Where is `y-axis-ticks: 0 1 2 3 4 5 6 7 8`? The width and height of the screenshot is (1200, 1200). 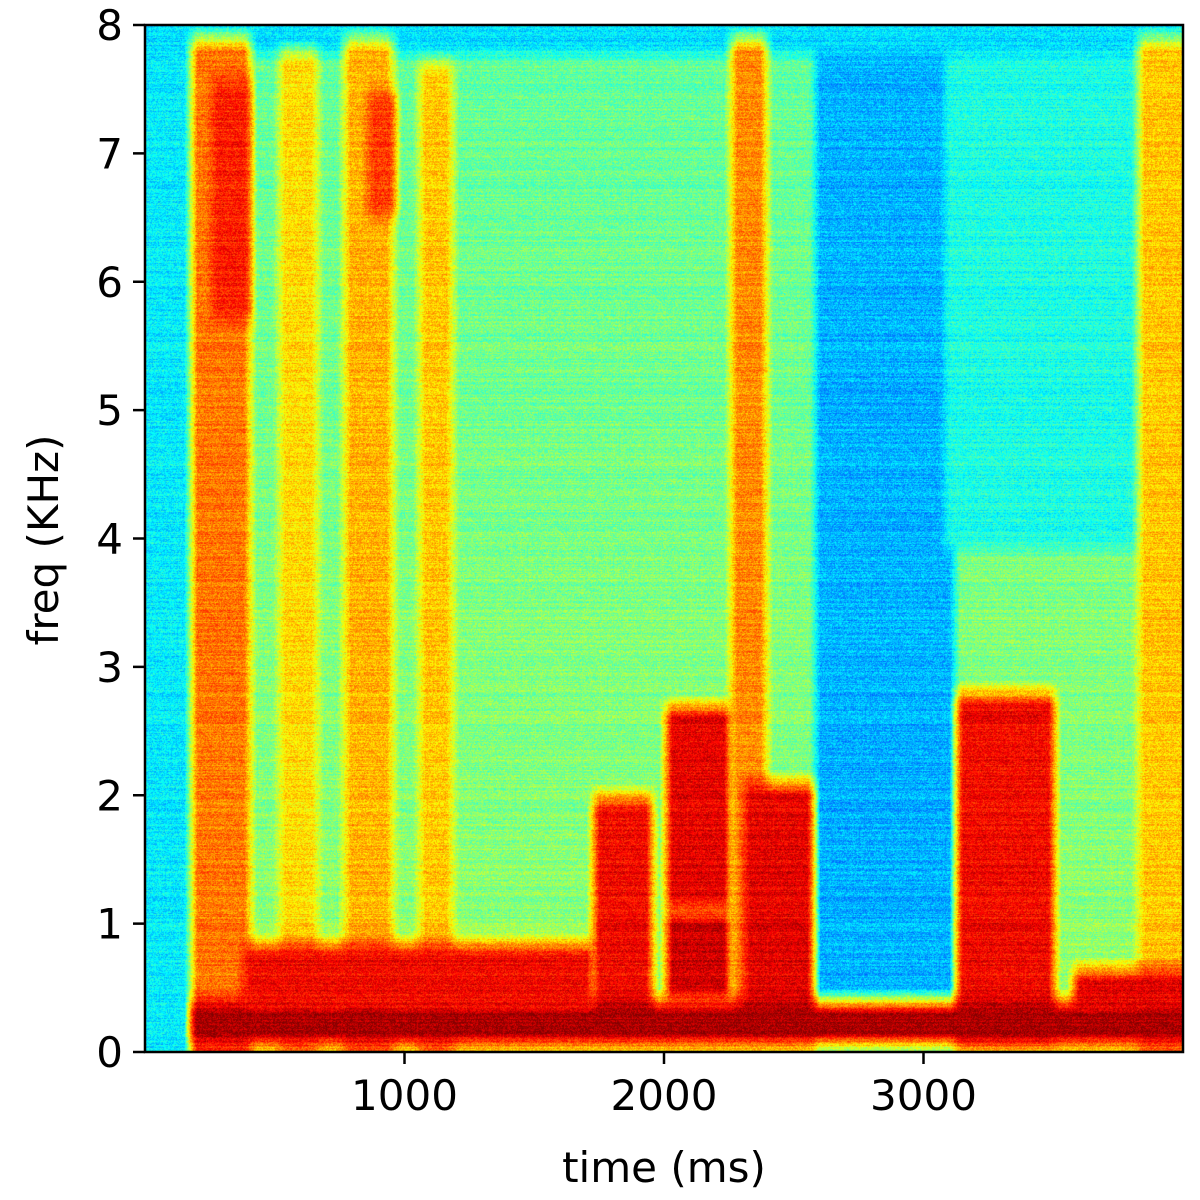
y-axis-ticks: 0 1 2 3 4 5 6 7 8 is located at coordinates (120, 539).